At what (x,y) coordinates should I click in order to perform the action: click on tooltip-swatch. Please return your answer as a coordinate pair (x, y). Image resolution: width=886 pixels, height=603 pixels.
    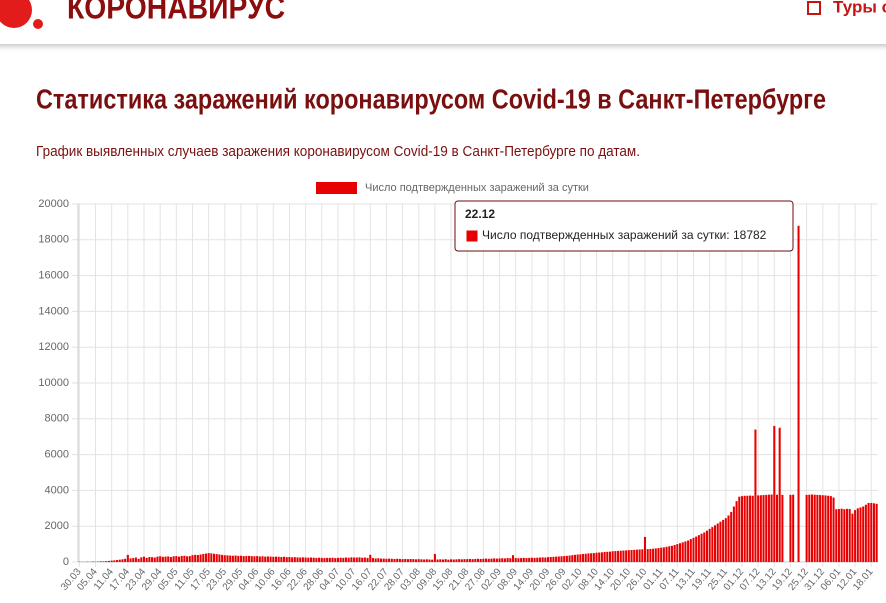
    Looking at the image, I should click on (472, 236).